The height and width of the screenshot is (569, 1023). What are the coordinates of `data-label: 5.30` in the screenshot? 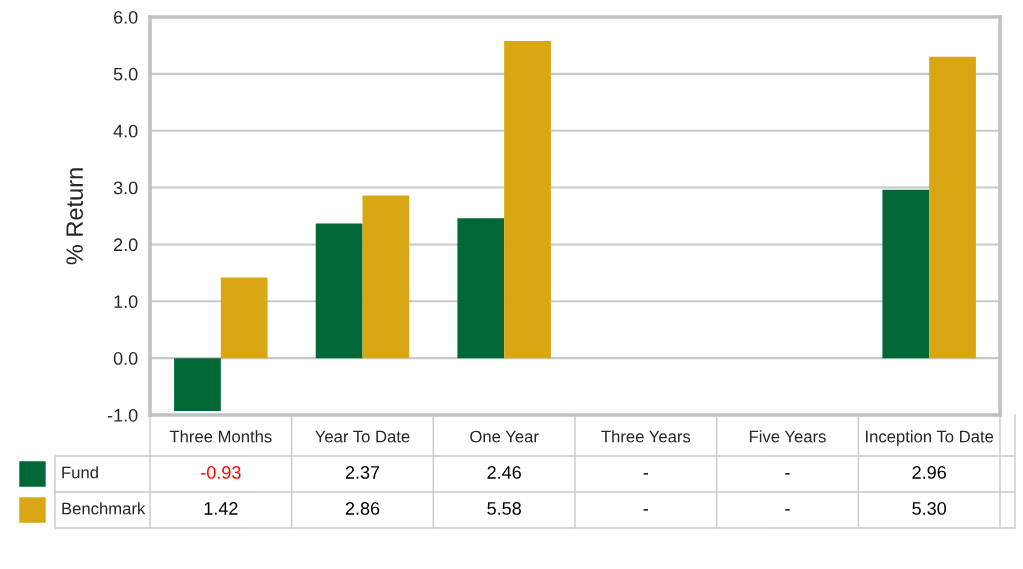 It's located at (929, 508).